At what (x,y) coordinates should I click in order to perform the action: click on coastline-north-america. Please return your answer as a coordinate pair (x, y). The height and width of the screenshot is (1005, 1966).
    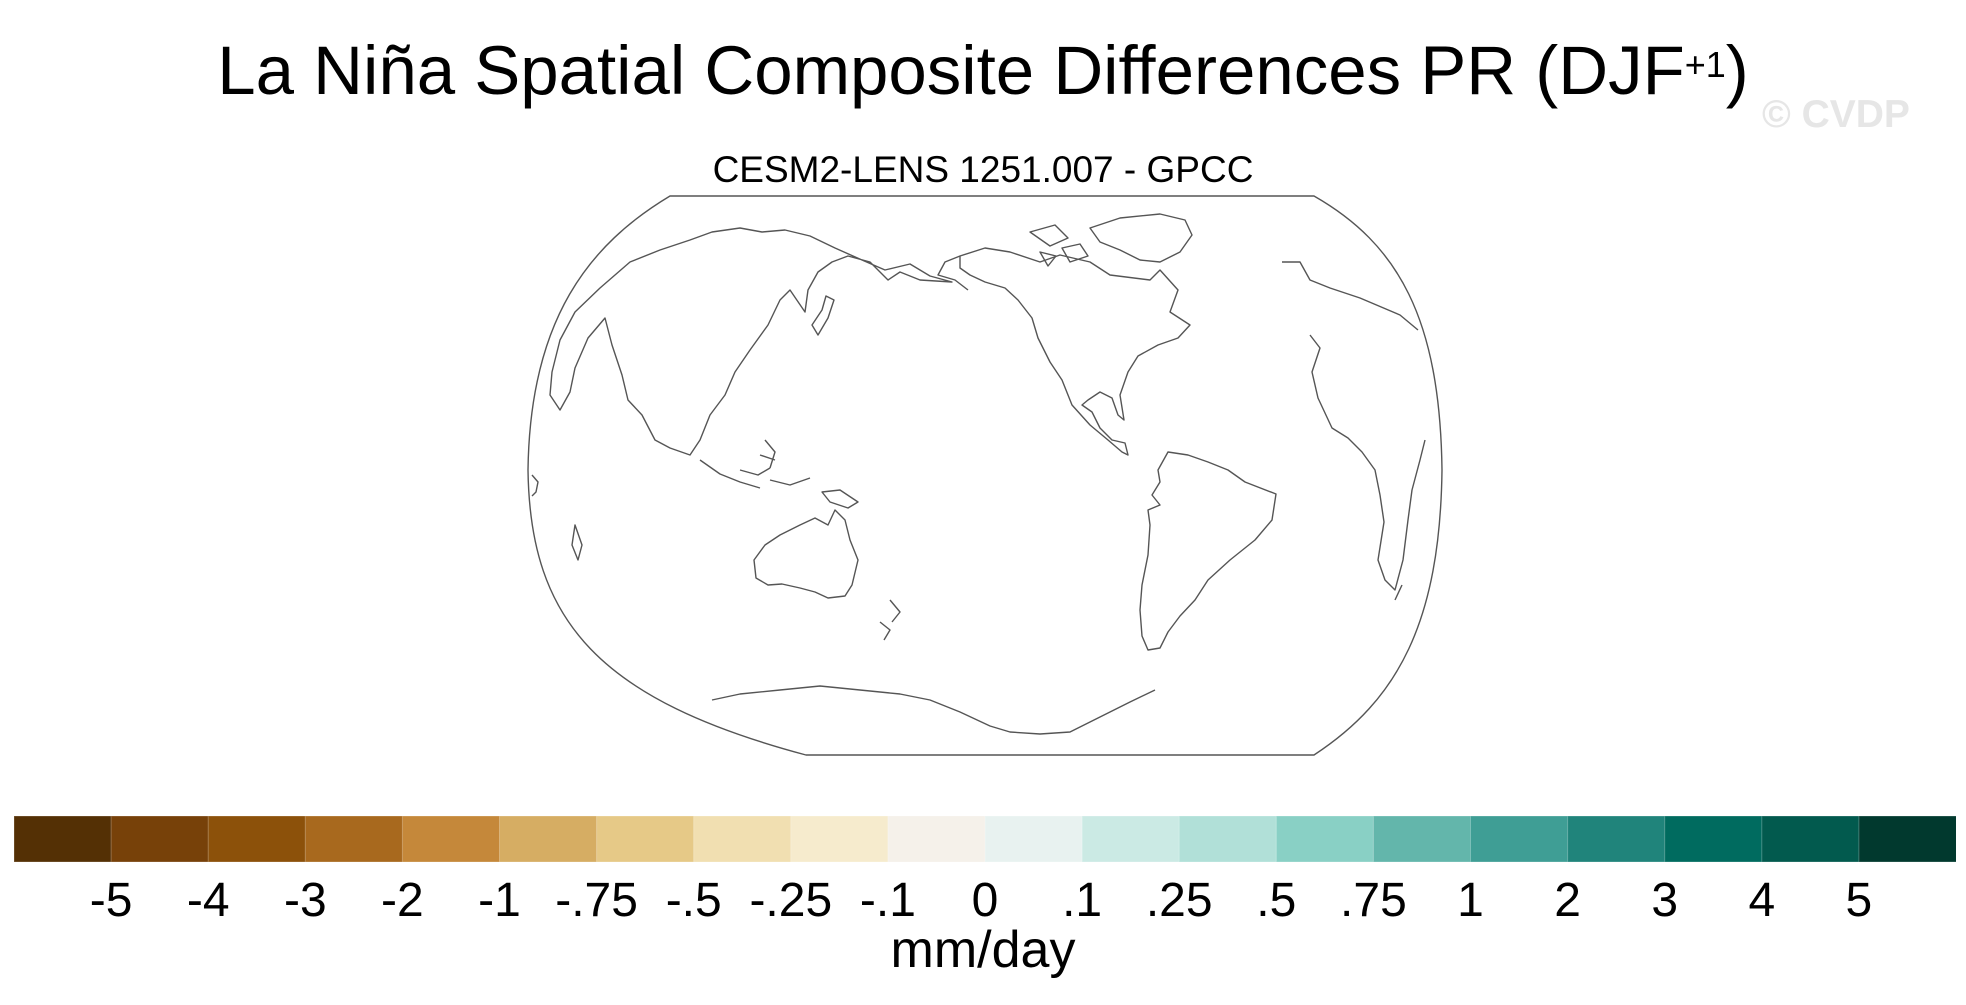
    Looking at the image, I should click on (1075, 351).